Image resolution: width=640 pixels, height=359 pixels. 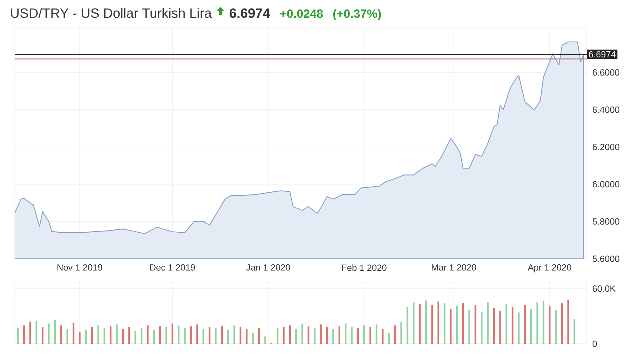 What do you see at coordinates (550, 268) in the screenshot?
I see `x-tick-label: Apr 1 2020` at bounding box center [550, 268].